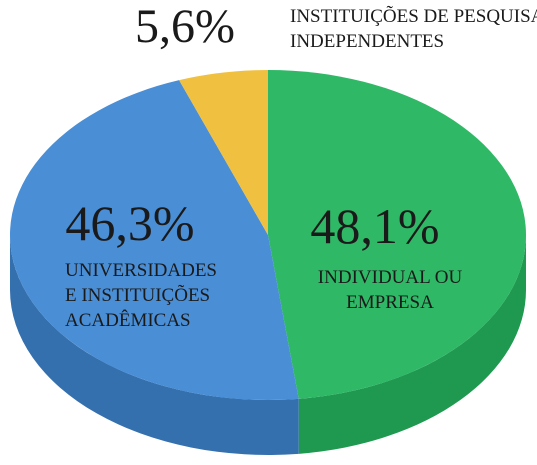 The height and width of the screenshot is (465, 537). What do you see at coordinates (413, 16) in the screenshot?
I see `category-label-line: INSTITUIÇÕES DE PESQUISA` at bounding box center [413, 16].